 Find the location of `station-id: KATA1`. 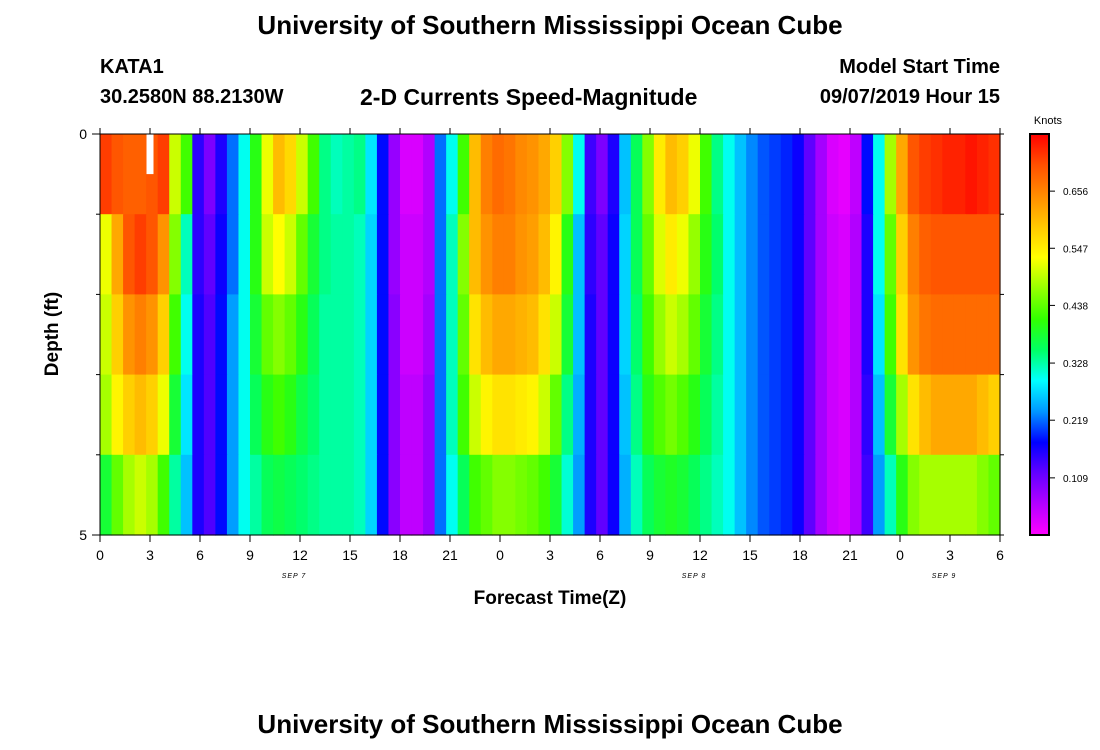

station-id: KATA1 is located at coordinates (132, 67).